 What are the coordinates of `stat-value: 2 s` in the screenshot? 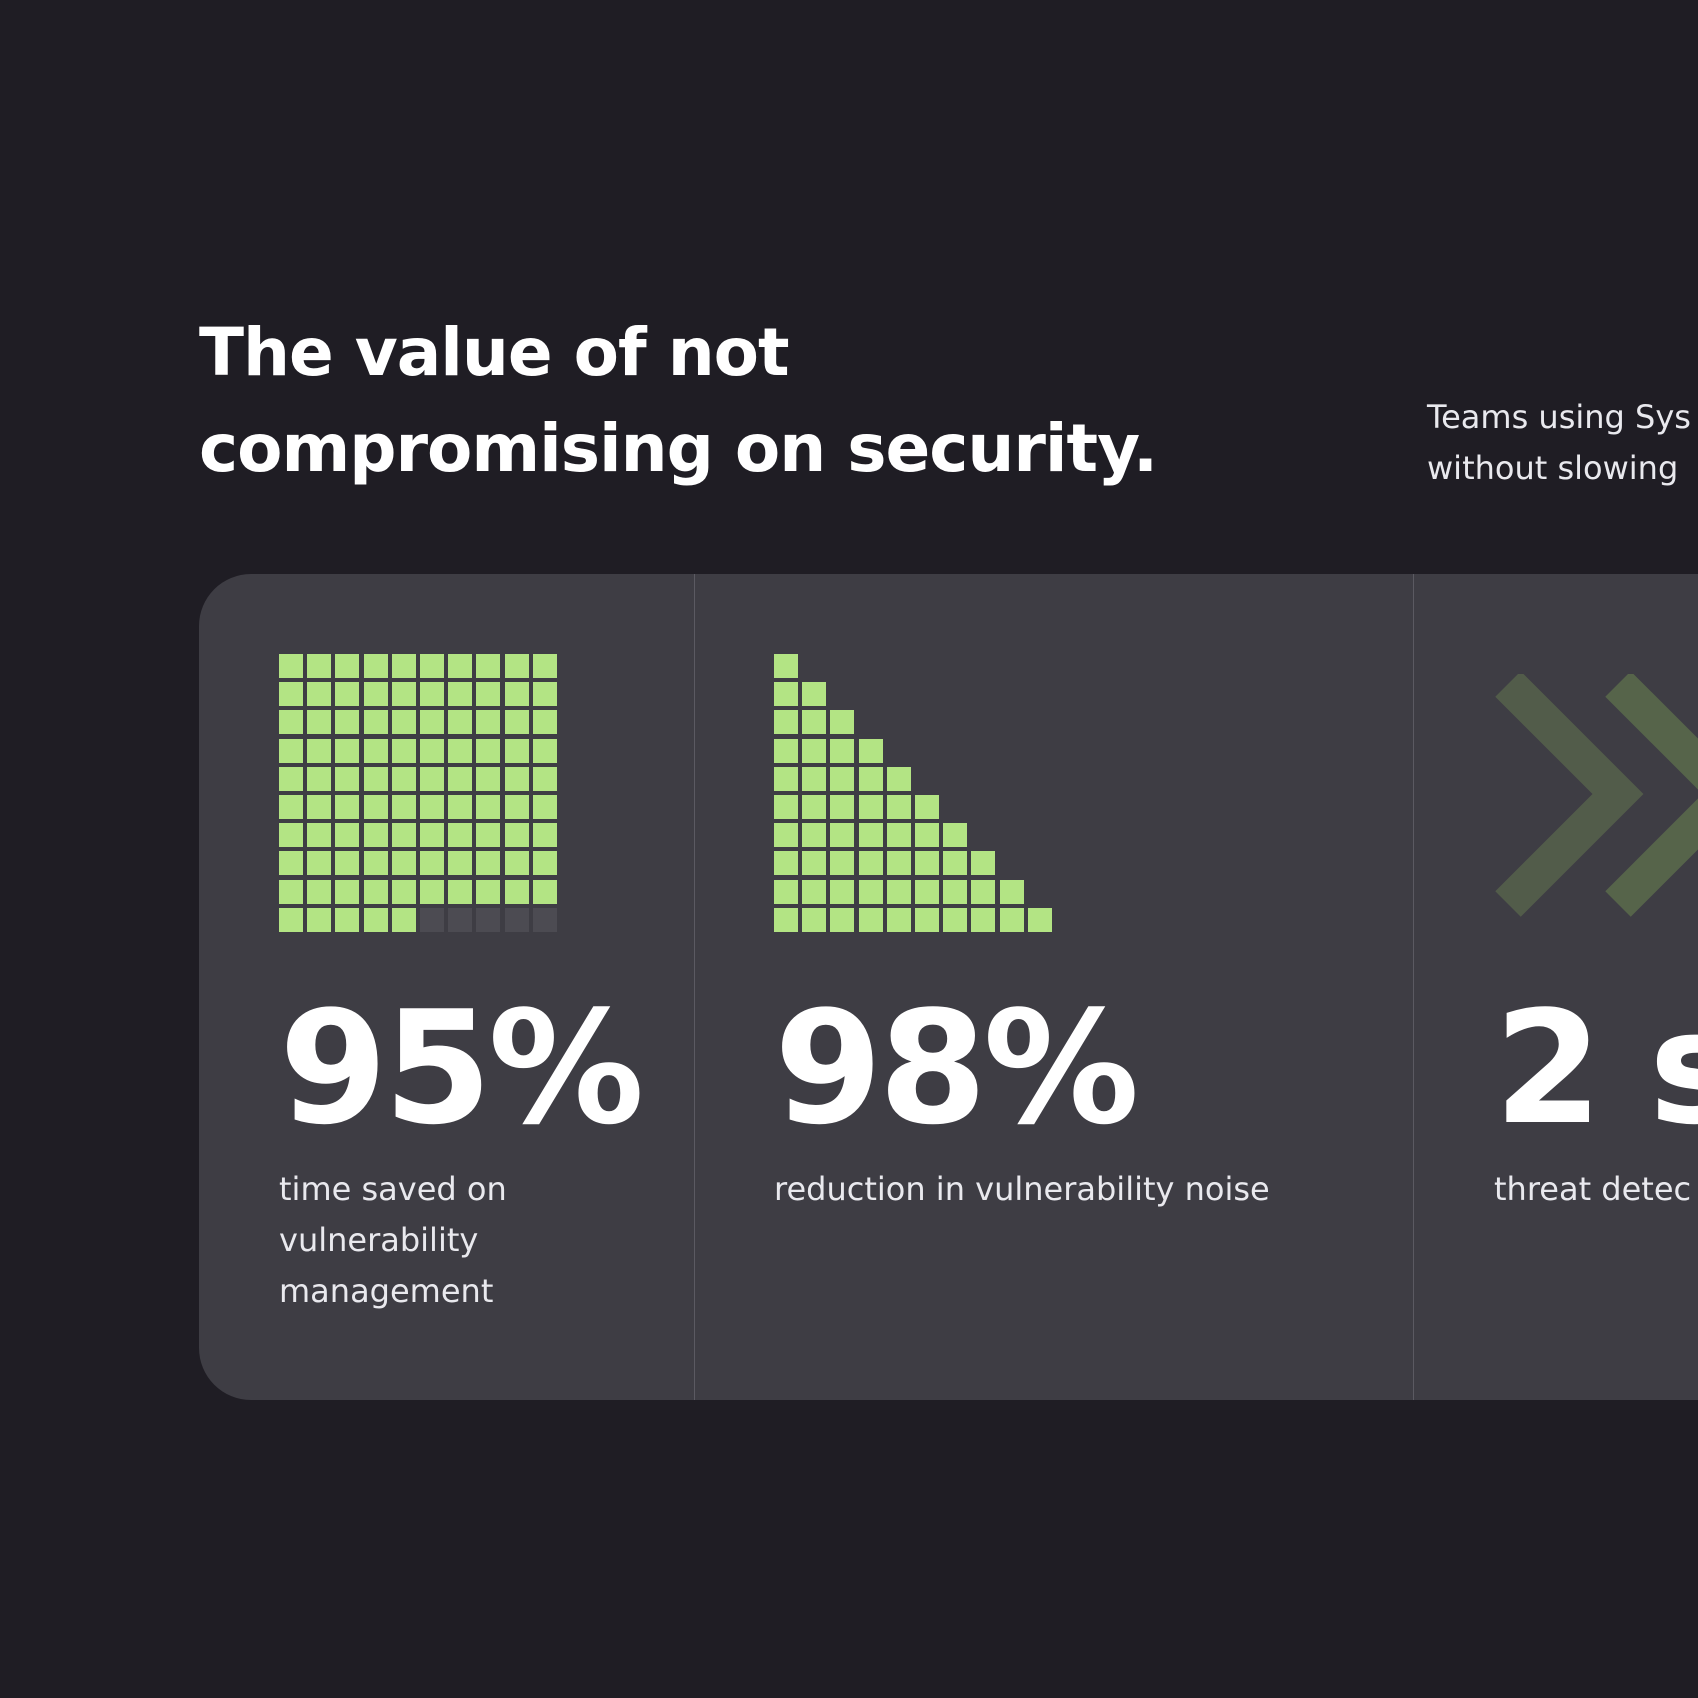 It's located at (1596, 1068).